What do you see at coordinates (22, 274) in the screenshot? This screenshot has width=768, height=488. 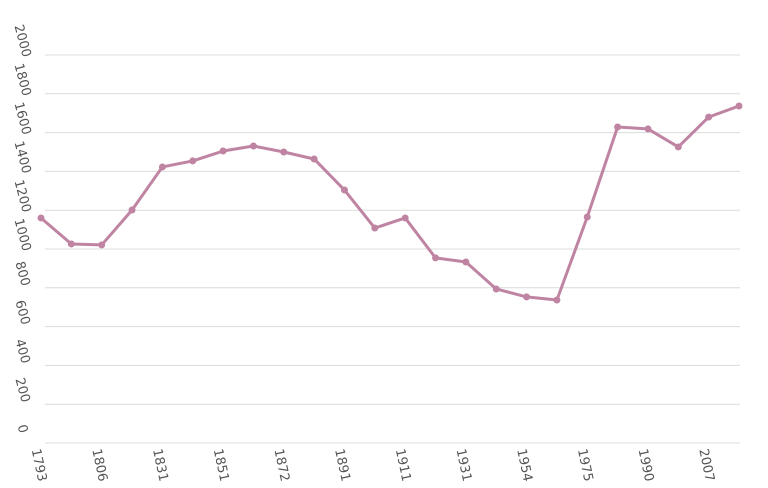 I see `y-tick-label: 800` at bounding box center [22, 274].